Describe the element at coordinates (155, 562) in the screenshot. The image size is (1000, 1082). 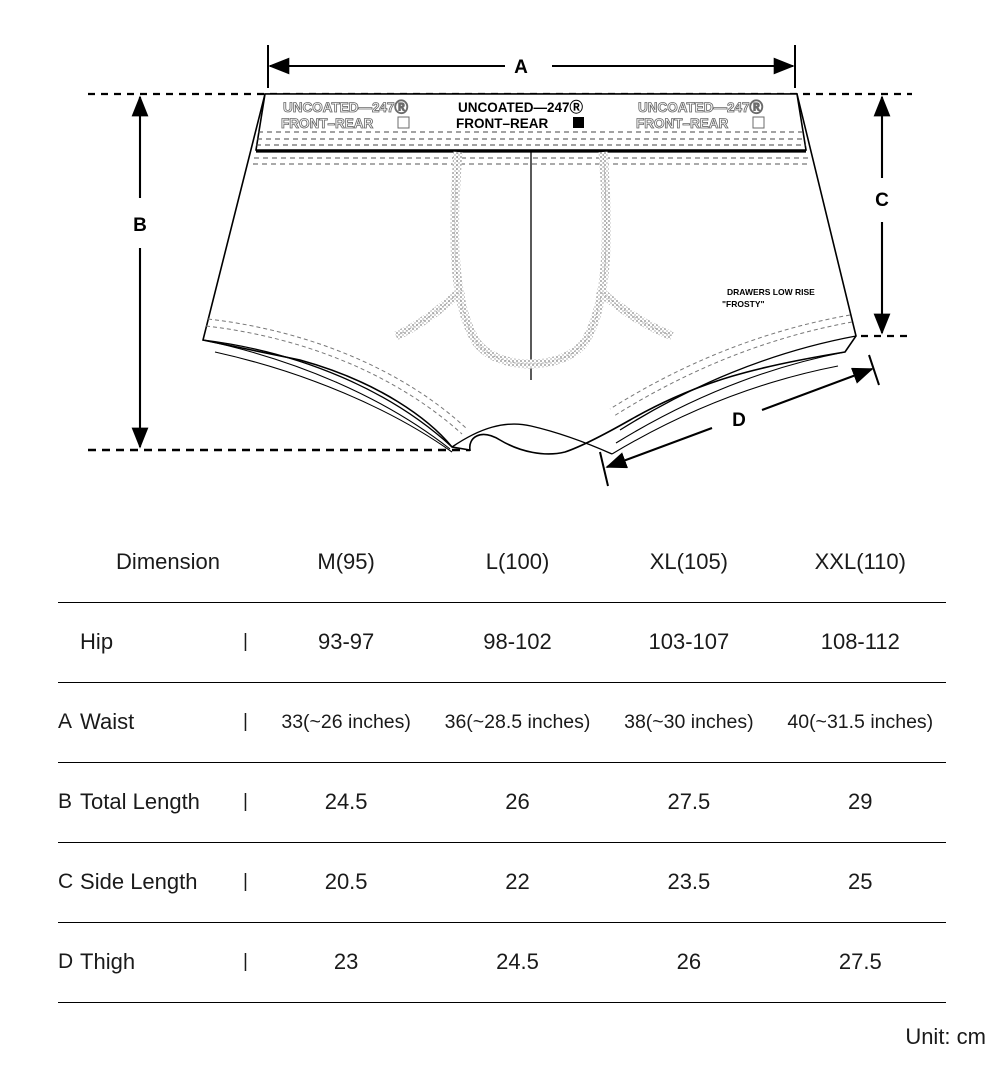
I see `header-dimension-label: Dimension` at that location.